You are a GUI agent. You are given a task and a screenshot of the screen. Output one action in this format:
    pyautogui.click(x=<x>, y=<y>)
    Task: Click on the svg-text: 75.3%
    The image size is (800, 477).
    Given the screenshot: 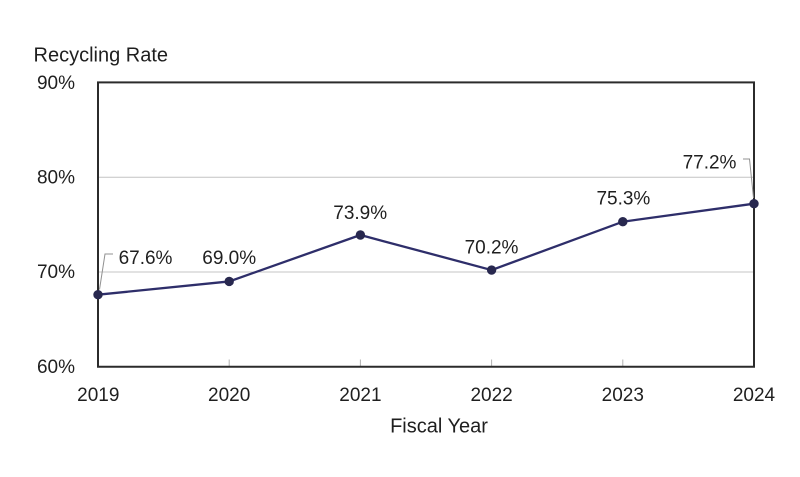 What is the action you would take?
    pyautogui.click(x=623, y=199)
    